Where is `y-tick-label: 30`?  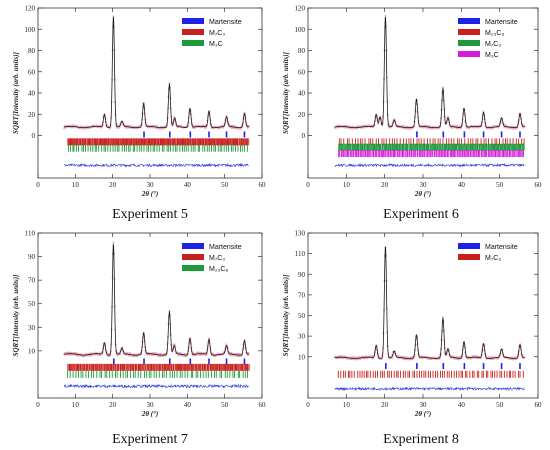
y-tick-label: 30 is located at coordinates (32, 328).